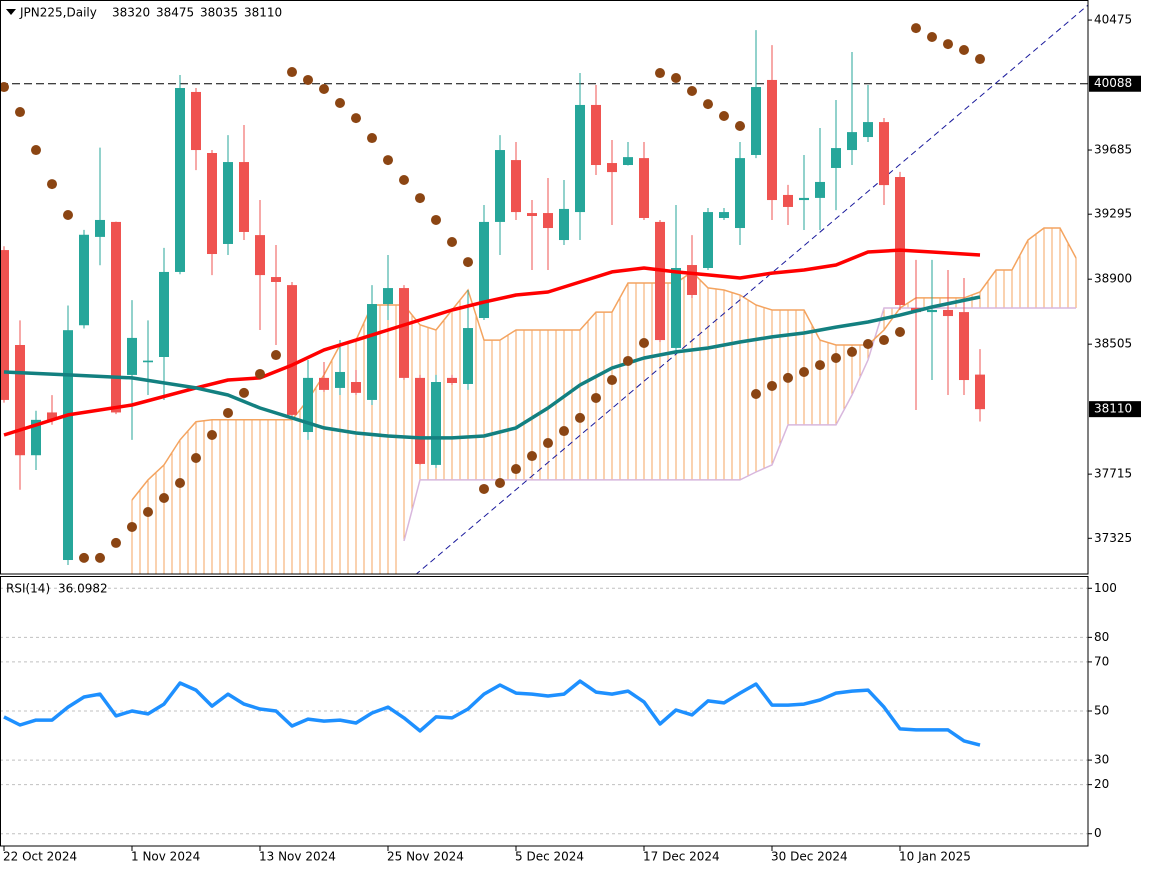 The width and height of the screenshot is (1152, 870). What do you see at coordinates (935, 857) in the screenshot?
I see `x-tick-label: 10 Jan 2025` at bounding box center [935, 857].